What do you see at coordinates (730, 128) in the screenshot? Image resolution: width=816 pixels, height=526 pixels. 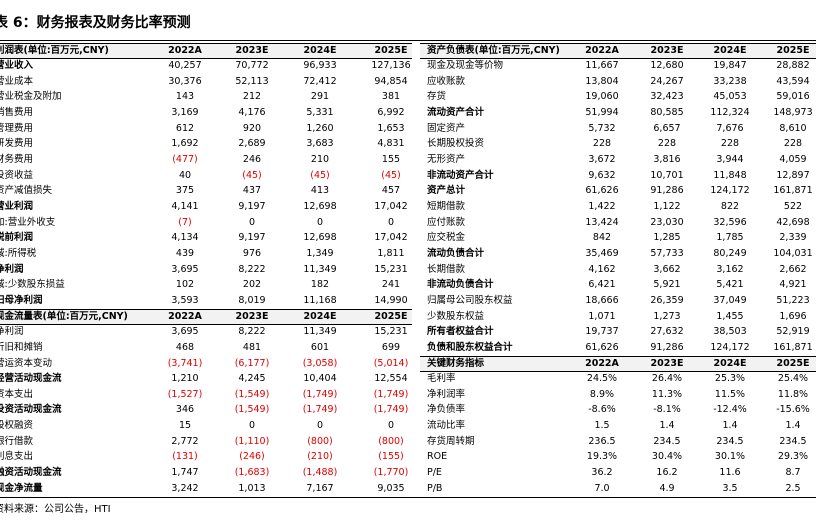 I see `value-cell: 7,676` at bounding box center [730, 128].